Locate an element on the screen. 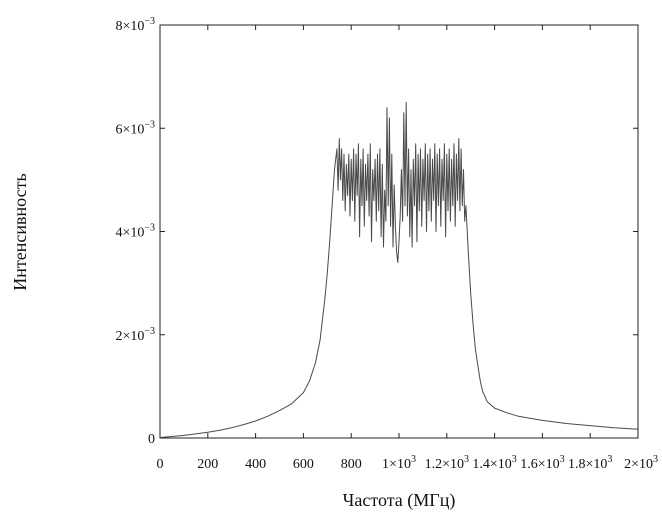 This screenshot has width=662, height=522. x-tick-label-text: 800 is located at coordinates (351, 464).